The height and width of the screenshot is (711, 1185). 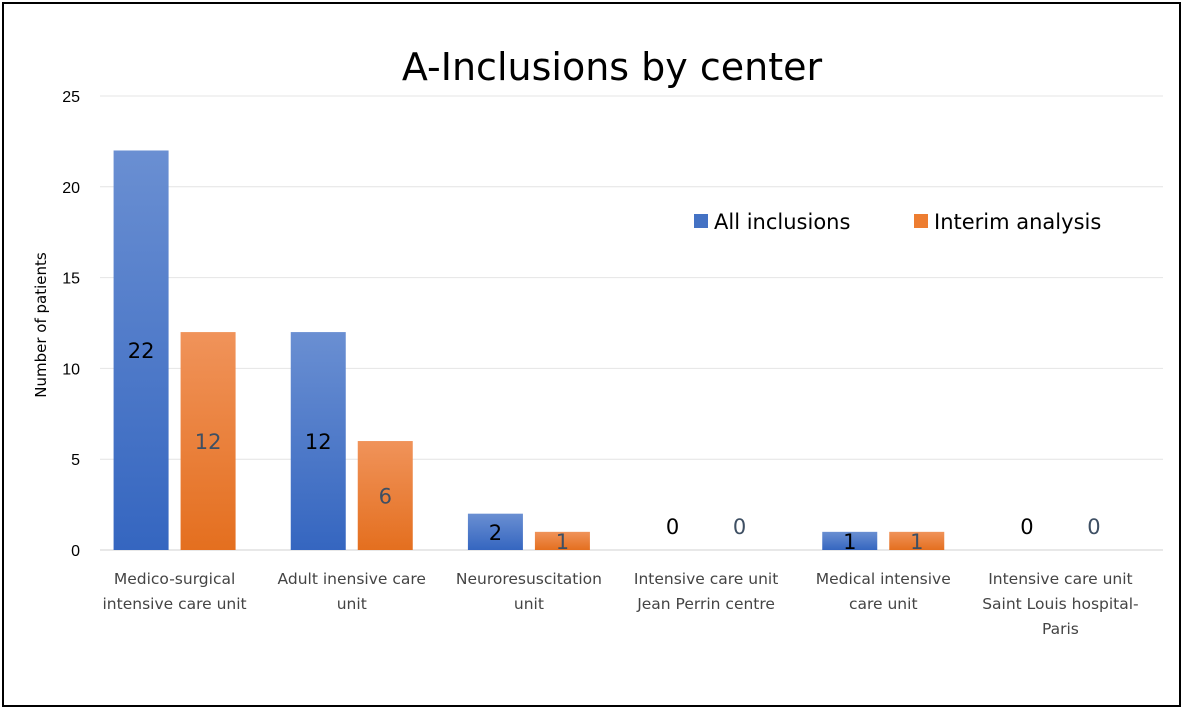 I want to click on x-category-label: Saint Louis hospital-, so click(x=1060, y=604).